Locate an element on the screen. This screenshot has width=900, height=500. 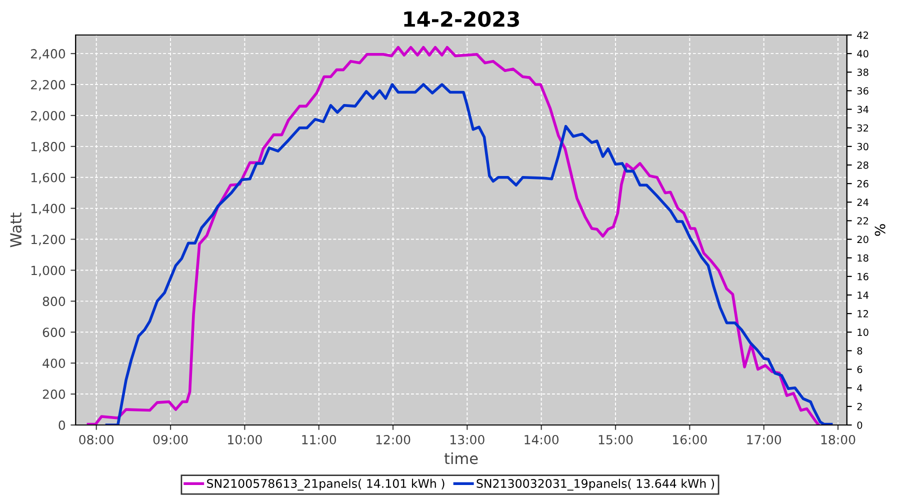
y-axis-title: Watt is located at coordinates (16, 230).